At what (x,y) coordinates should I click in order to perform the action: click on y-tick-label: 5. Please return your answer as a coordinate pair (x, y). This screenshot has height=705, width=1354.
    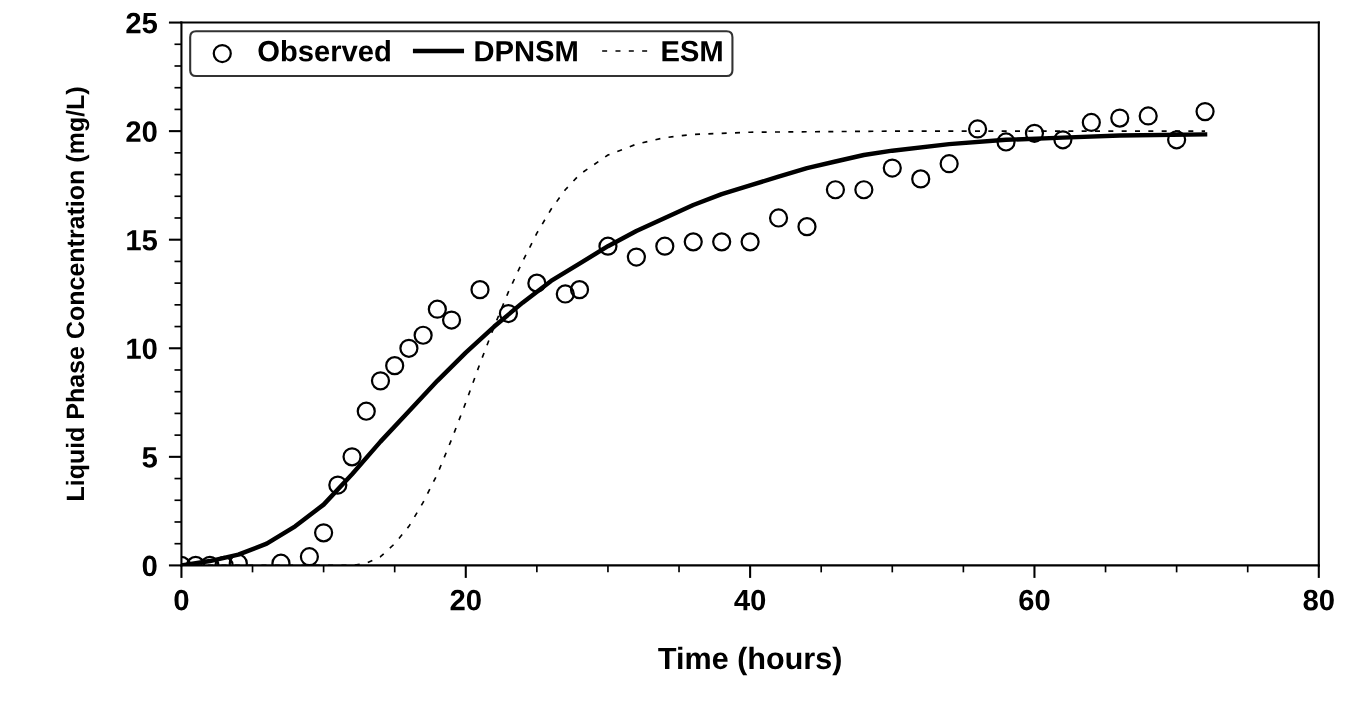
    Looking at the image, I should click on (150, 457).